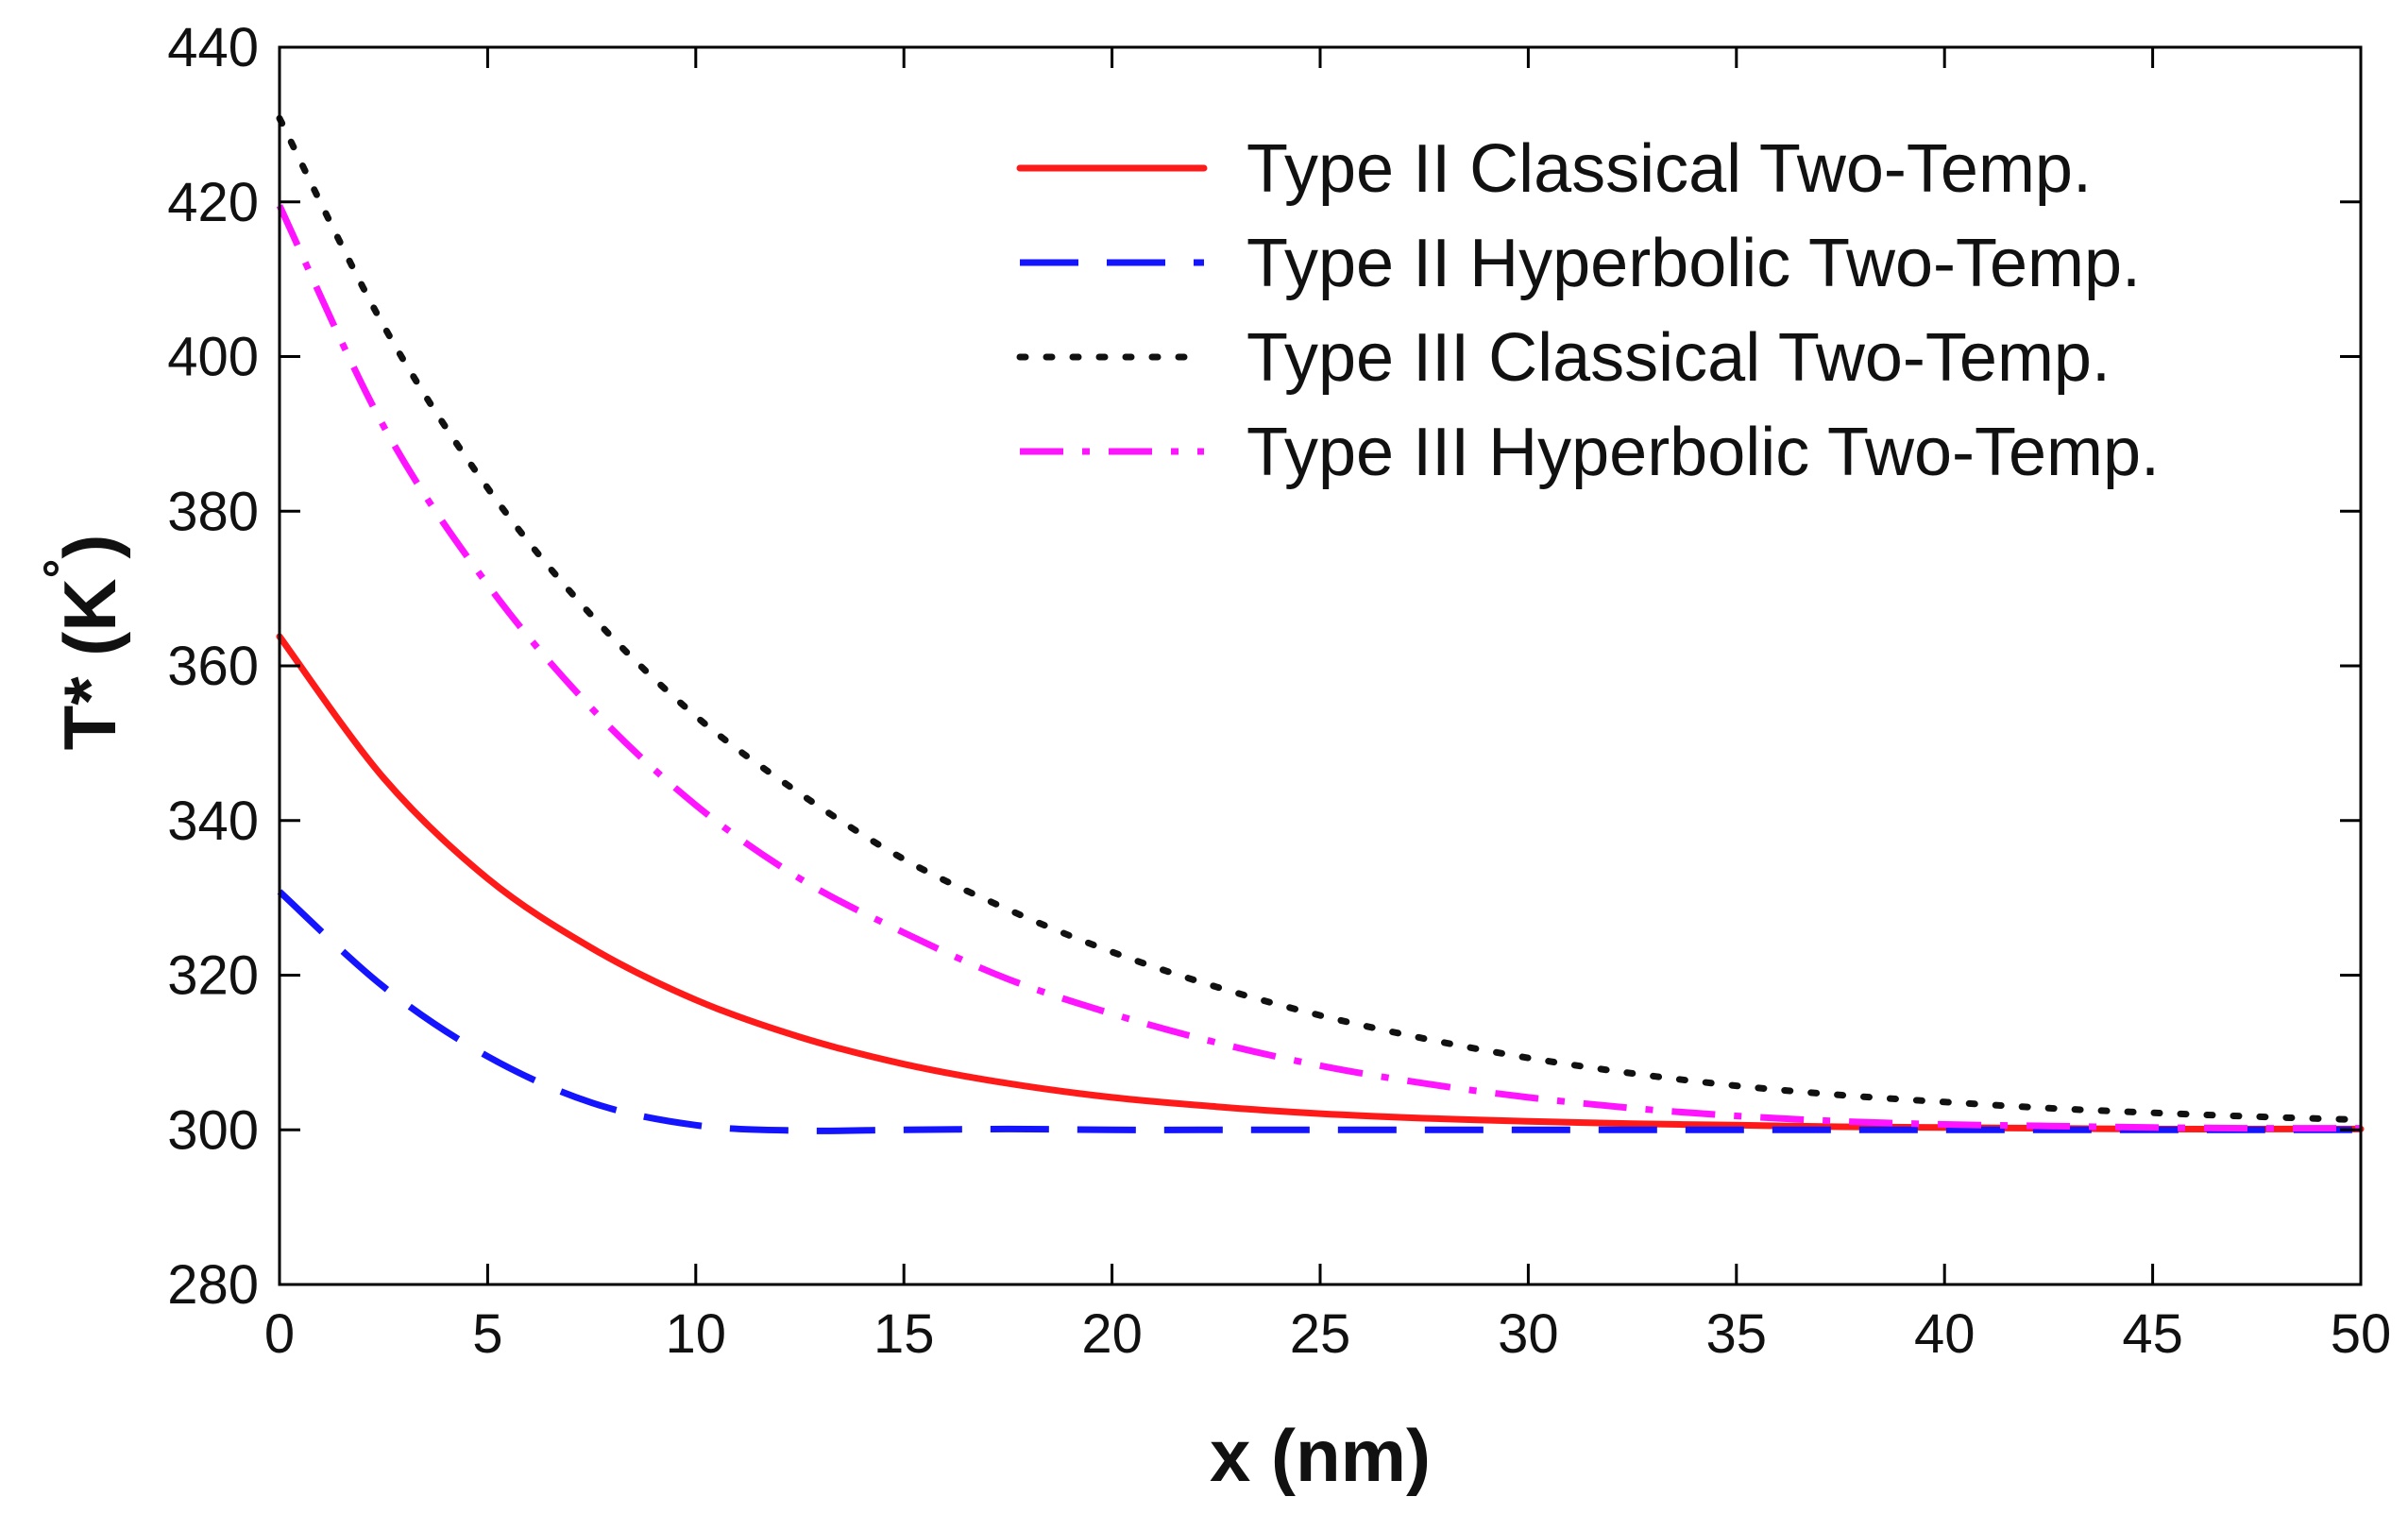 The image size is (2408, 1514). I want to click on x-tick-label: 5, so click(487, 1334).